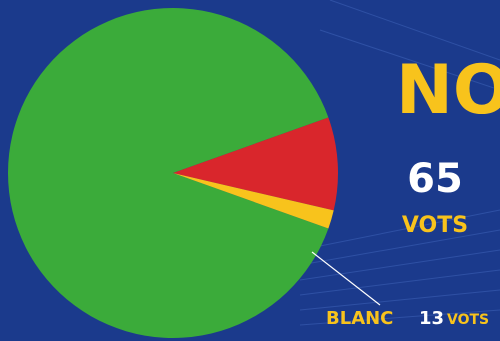 The height and width of the screenshot is (341, 500). I want to click on blanc-leader-line, so click(346, 278).